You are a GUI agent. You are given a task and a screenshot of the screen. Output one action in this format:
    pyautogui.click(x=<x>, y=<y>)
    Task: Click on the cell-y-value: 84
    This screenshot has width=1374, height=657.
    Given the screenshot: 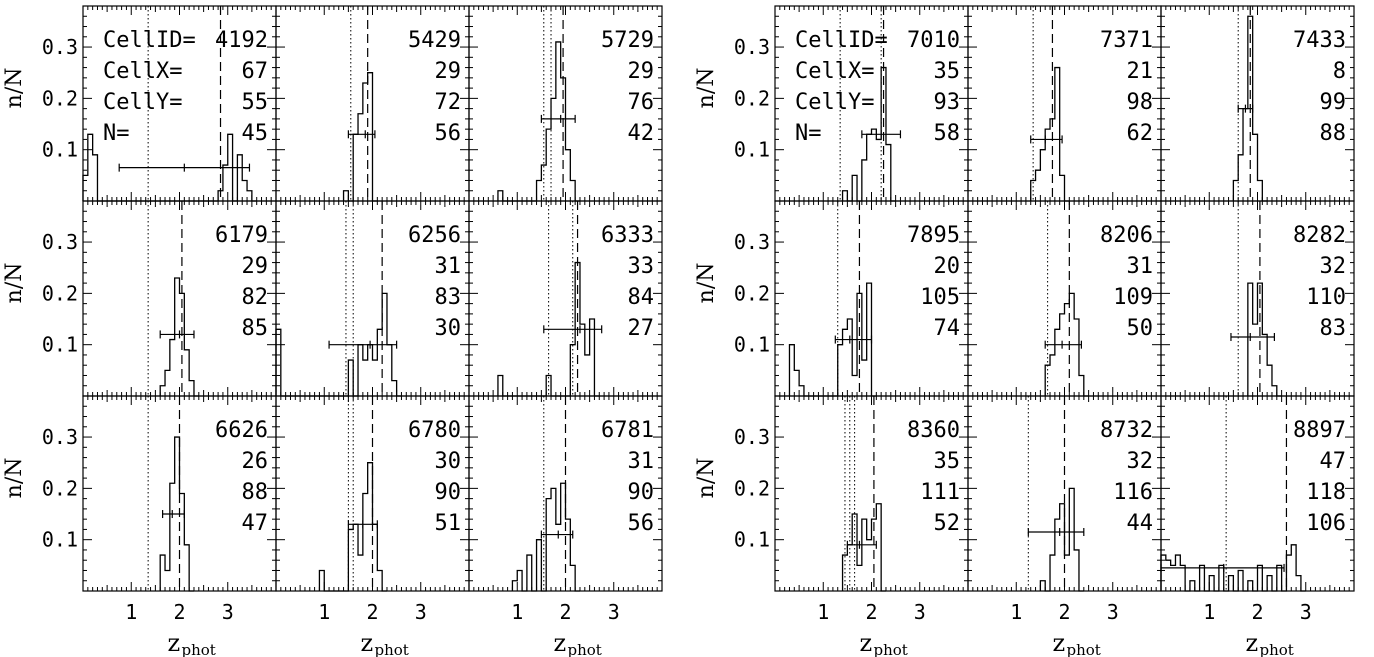 What is the action you would take?
    pyautogui.click(x=641, y=297)
    